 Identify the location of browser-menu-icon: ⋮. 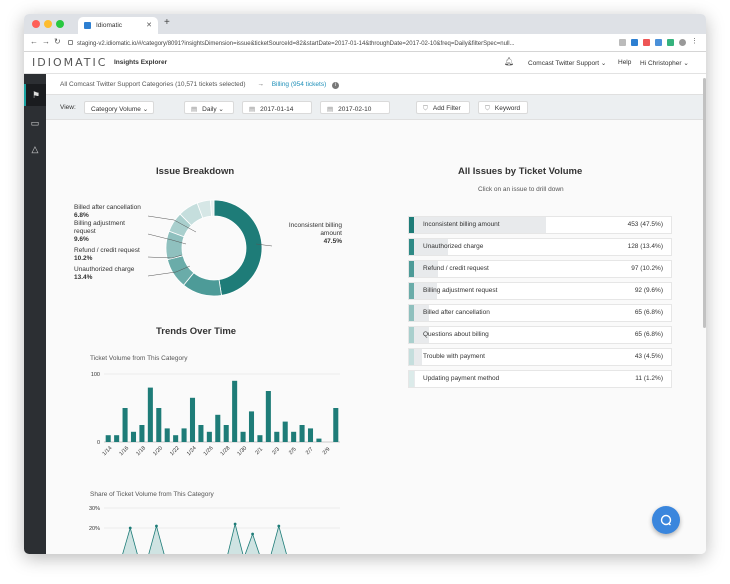
(694, 41).